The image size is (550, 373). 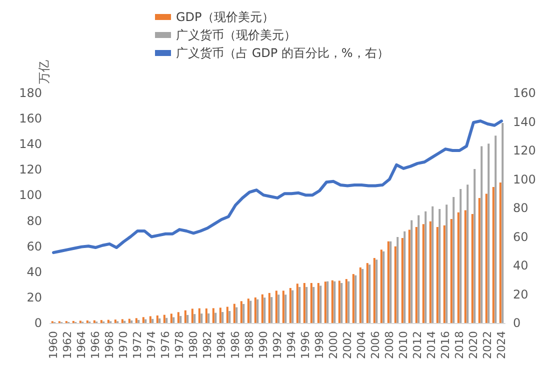 I want to click on x-tick-label: 2020, so click(x=473, y=345).